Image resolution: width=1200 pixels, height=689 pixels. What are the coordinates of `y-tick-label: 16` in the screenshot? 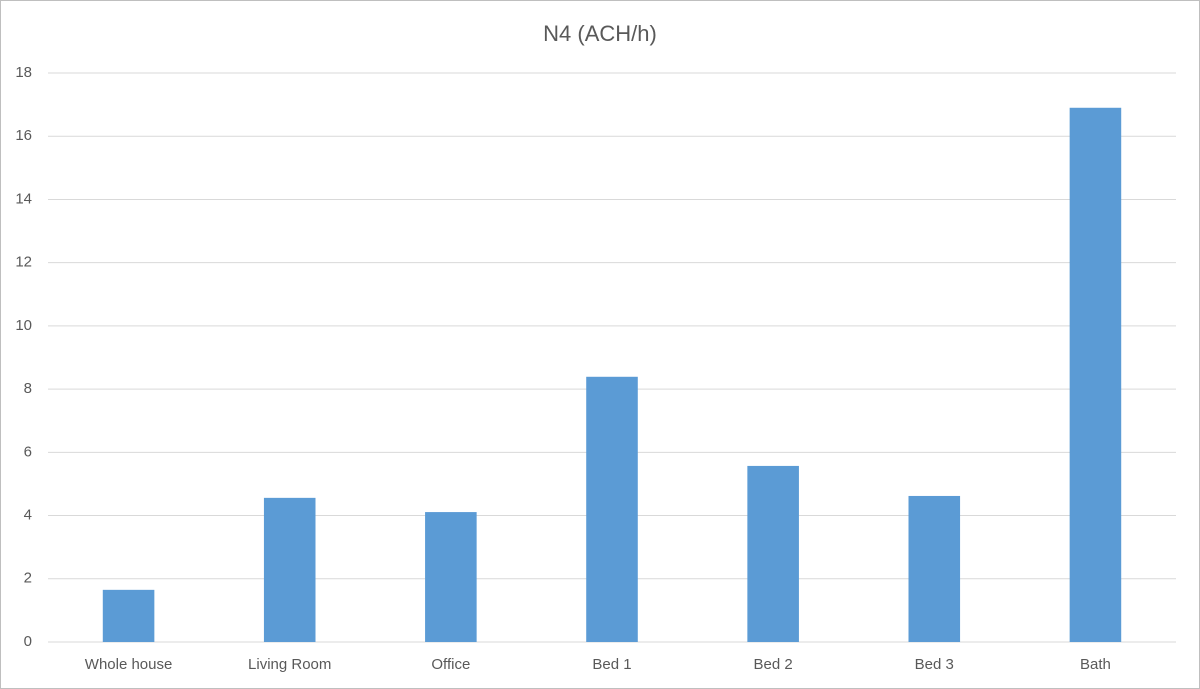 It's located at (23, 135).